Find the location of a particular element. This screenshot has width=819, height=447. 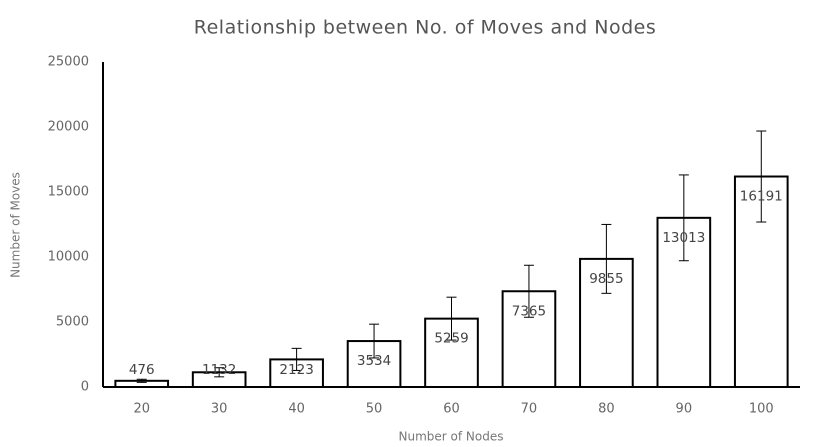

y-axis-title: Number of Moves is located at coordinates (16, 225).